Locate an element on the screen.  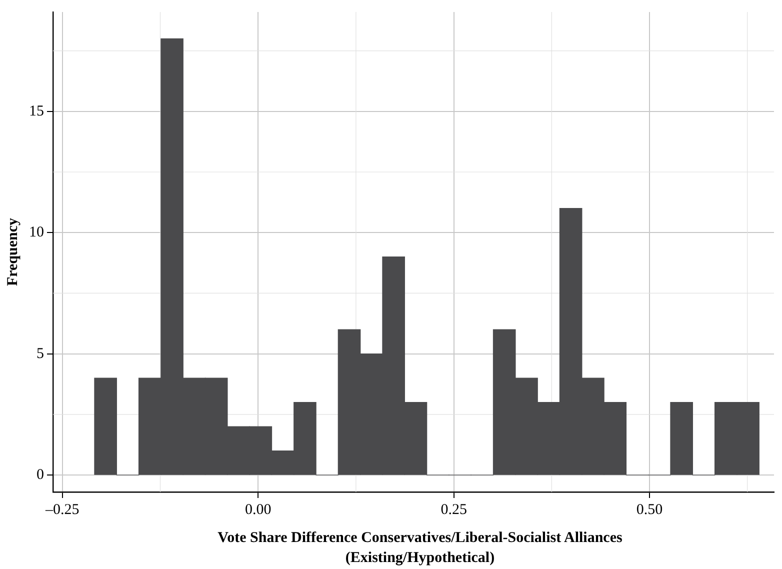
y-tick-label: 15 is located at coordinates (36, 111).